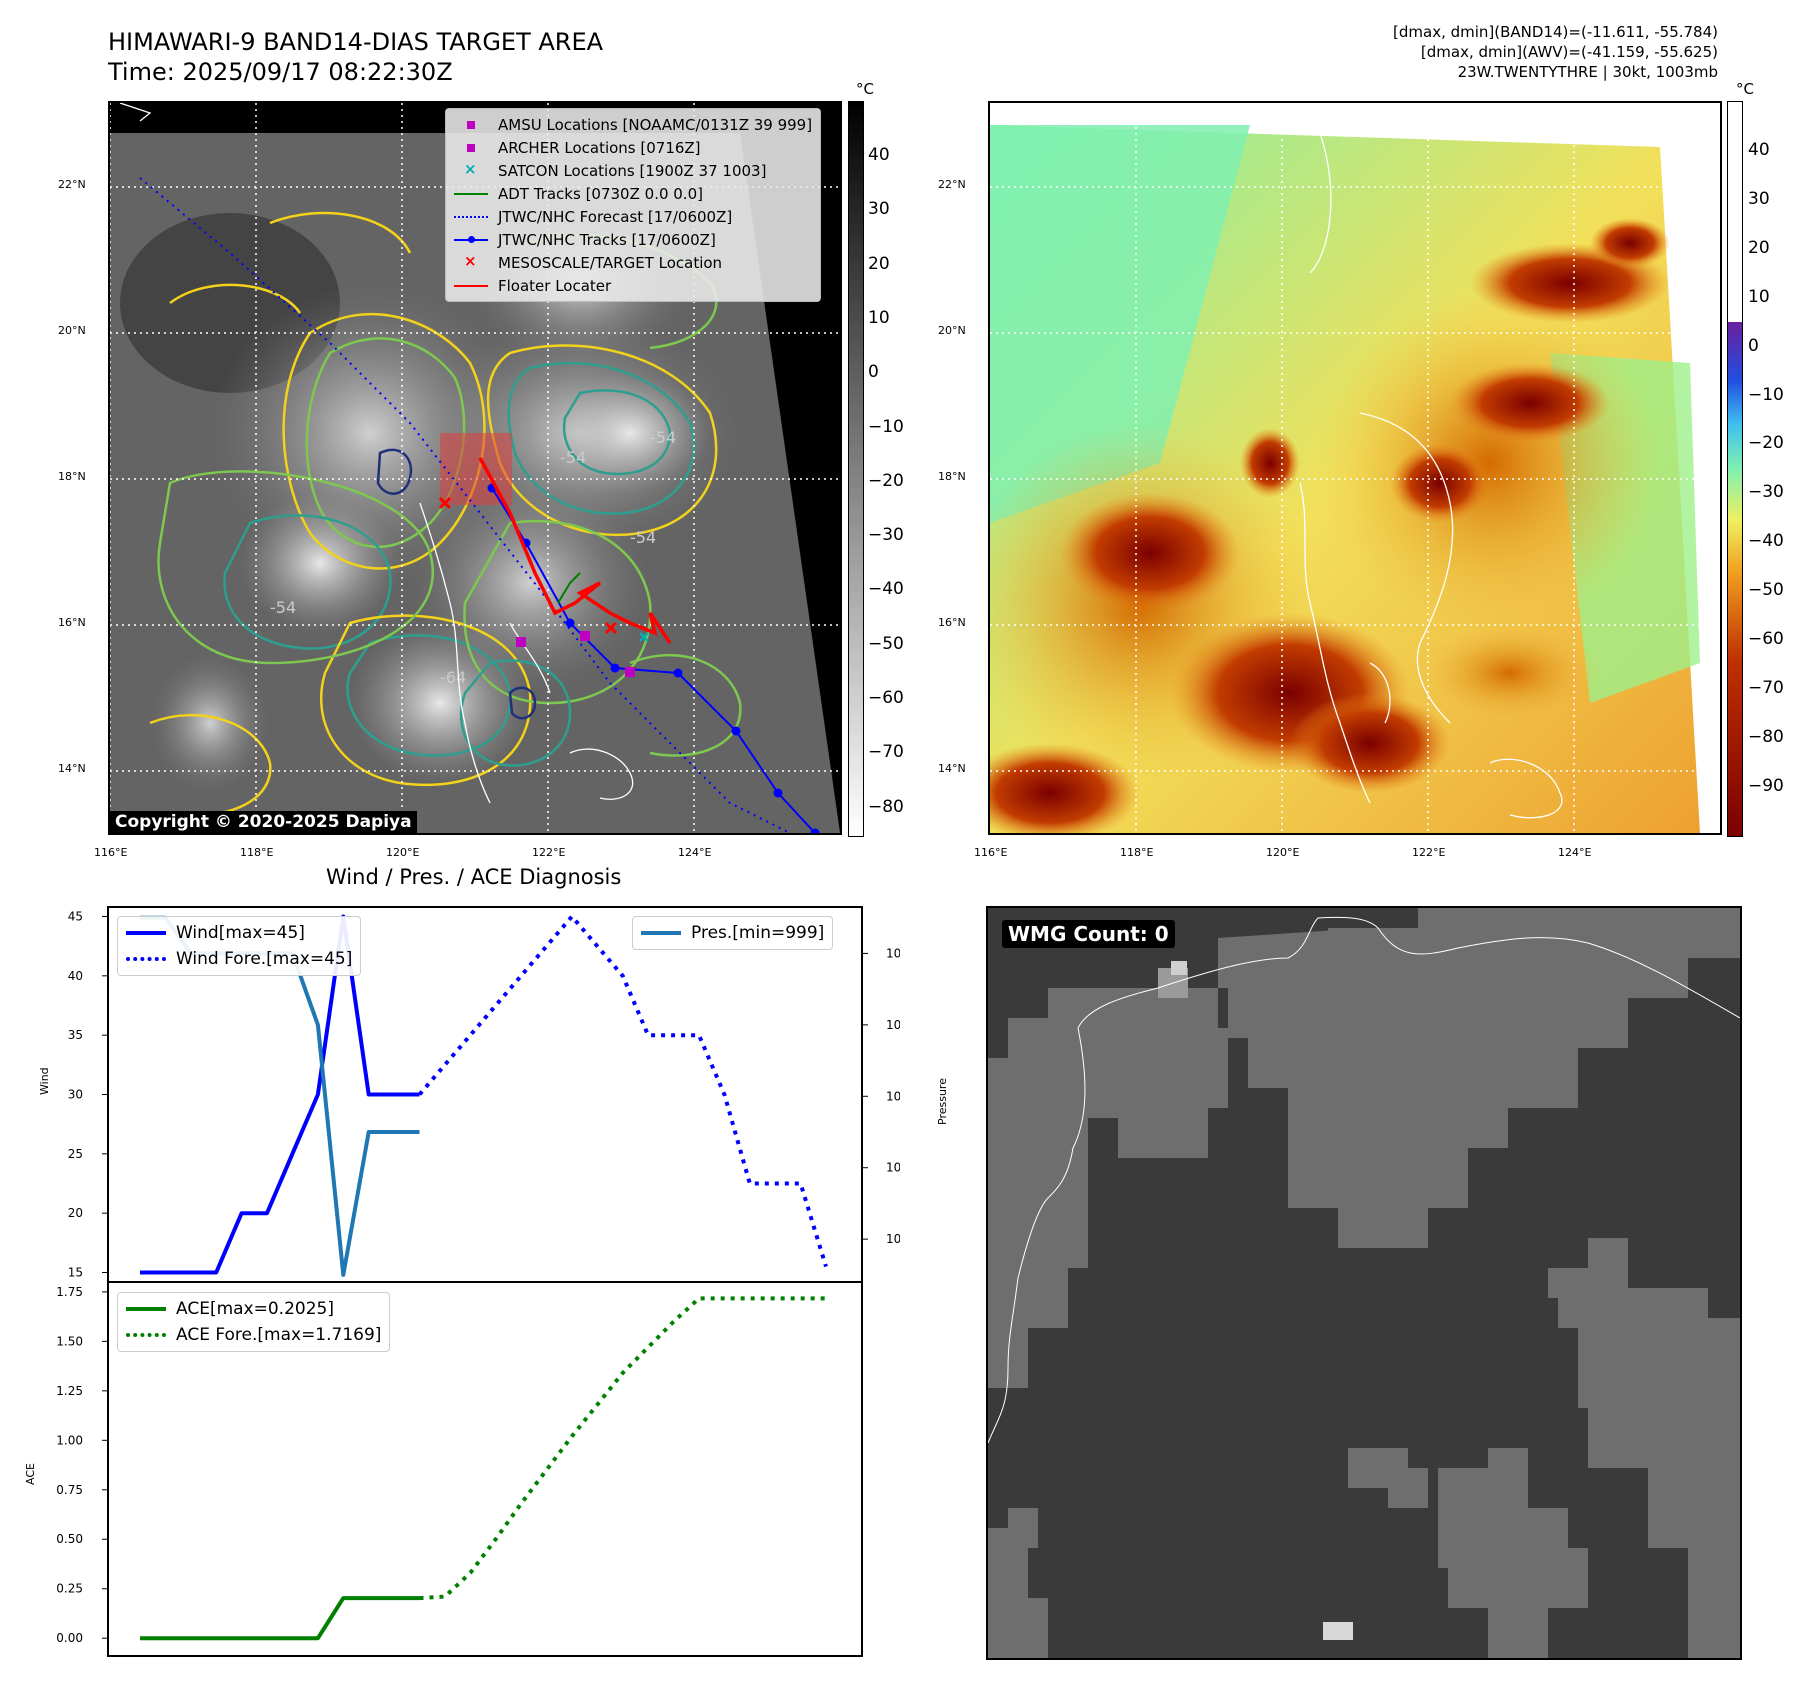 The image size is (1801, 1690). What do you see at coordinates (600, 193) in the screenshot?
I see `legend-label: ADT Tracks [0730Z 0.0 0.0]` at bounding box center [600, 193].